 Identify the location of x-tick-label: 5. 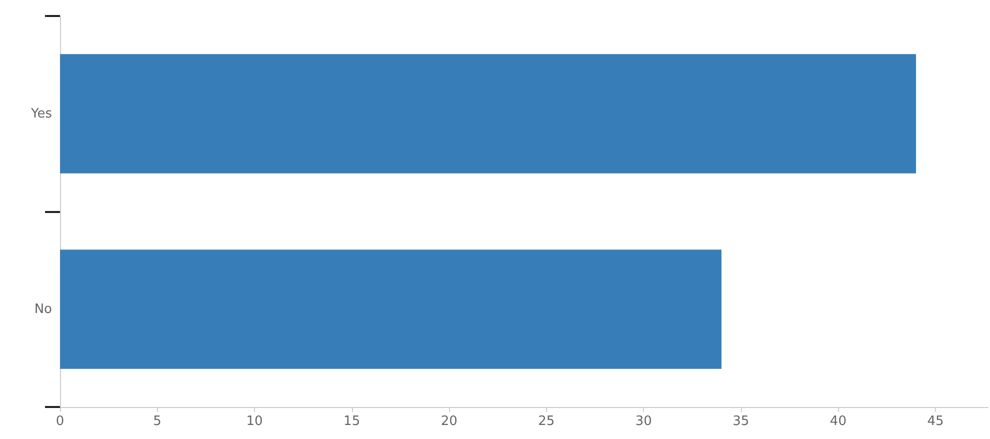
(157, 421).